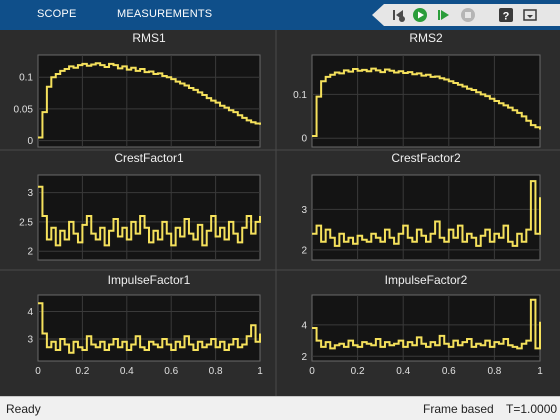  I want to click on stop-icon, so click(468, 15).